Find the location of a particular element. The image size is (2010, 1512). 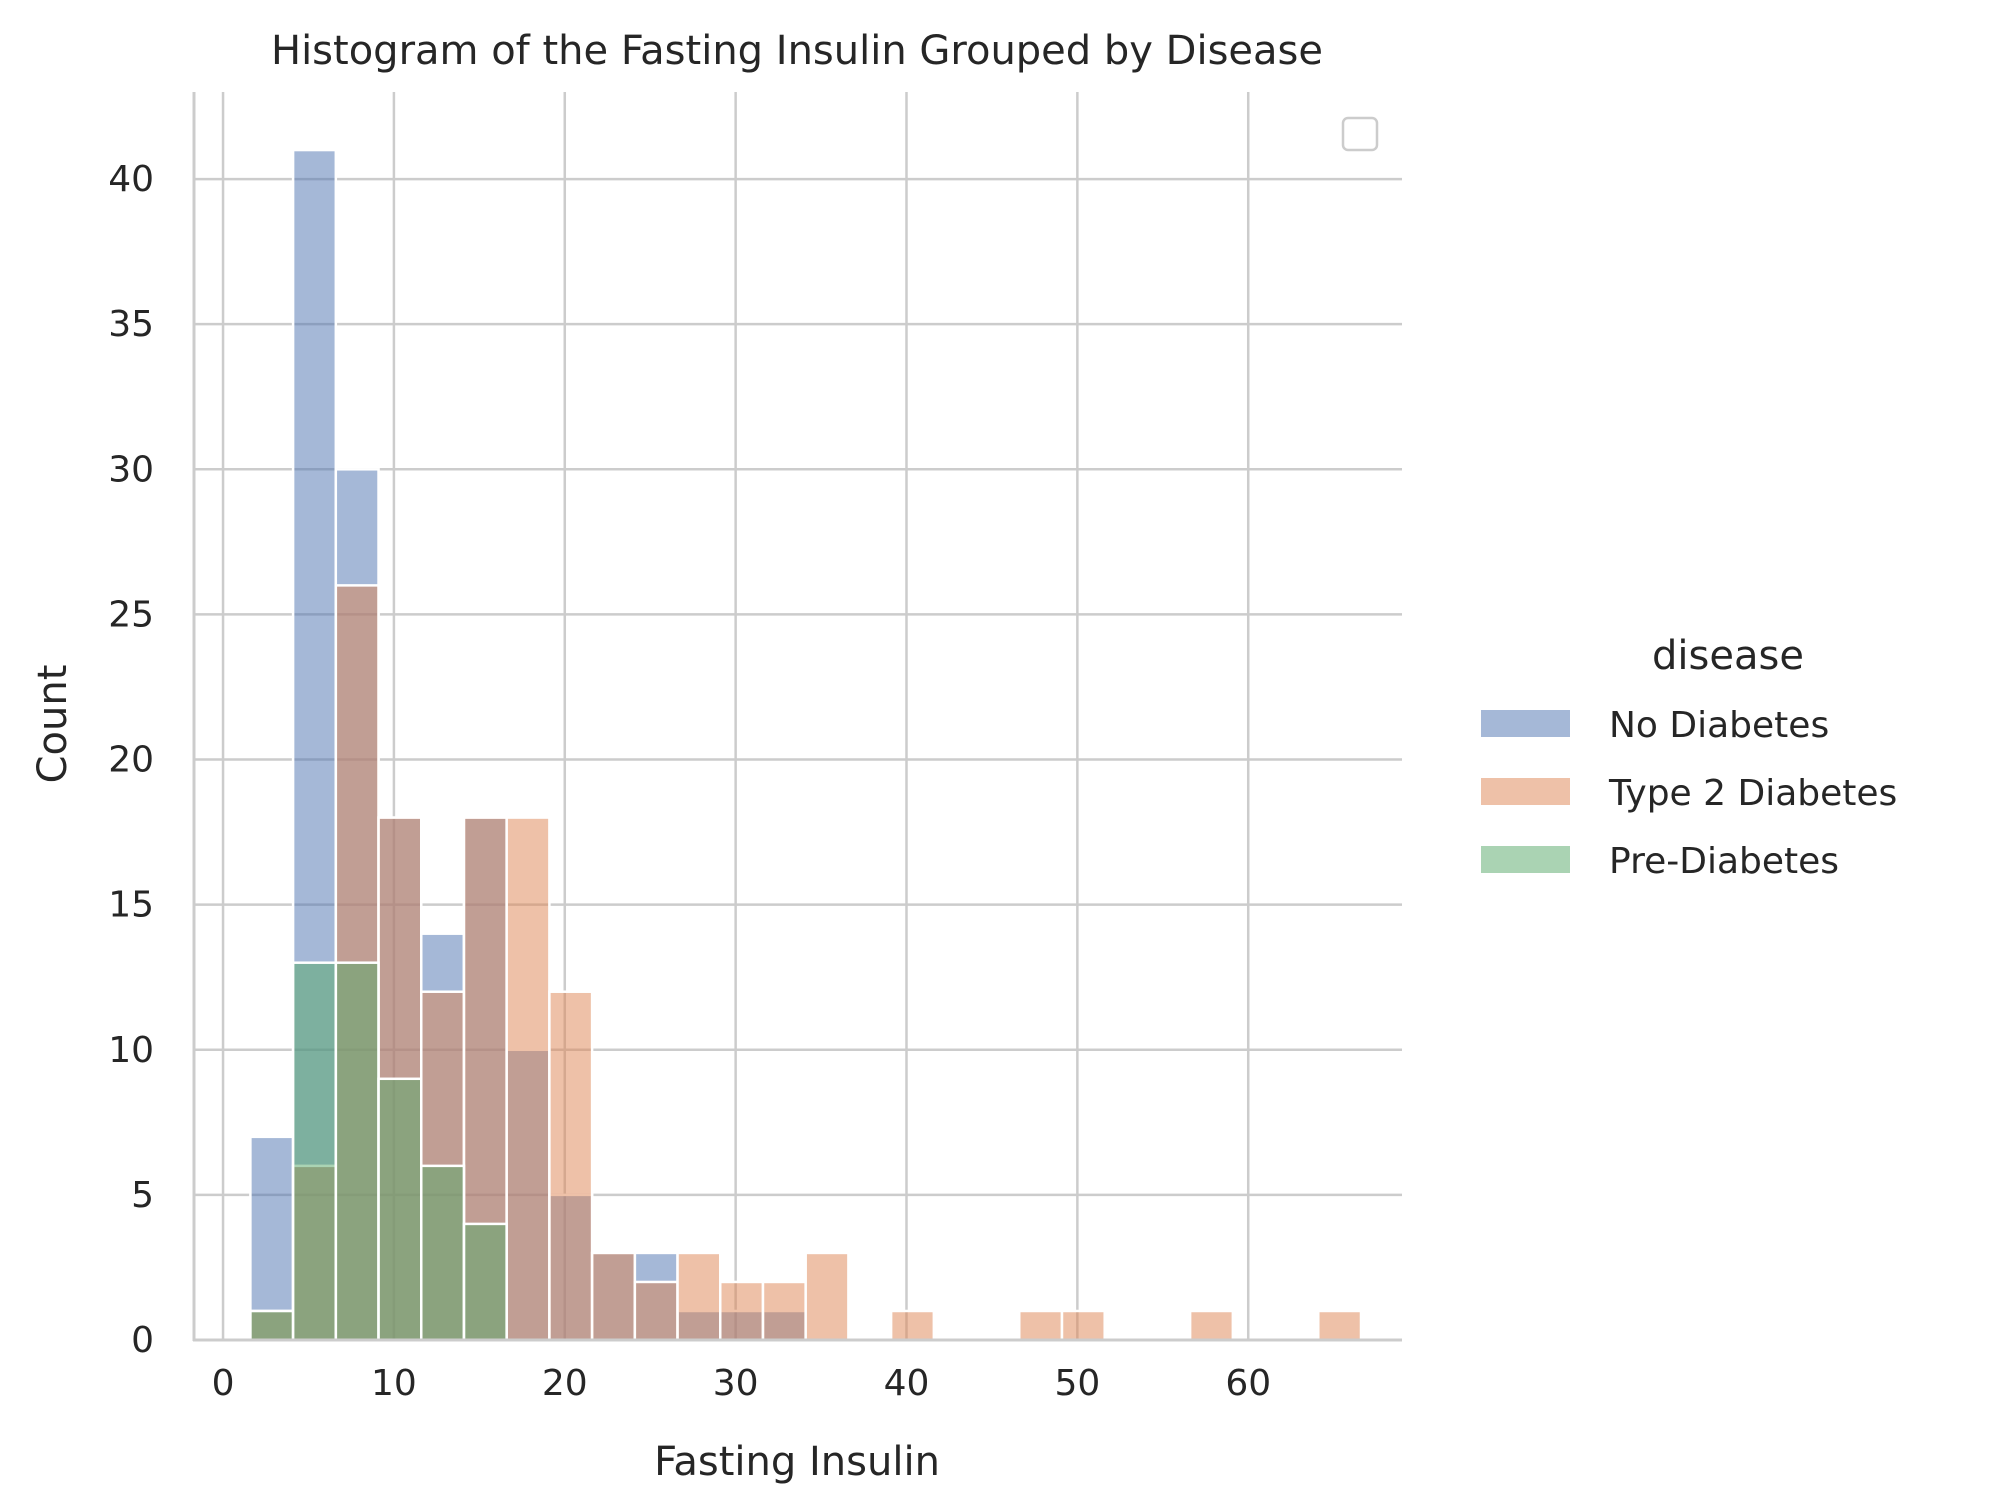

x-tick-label: 50 is located at coordinates (1077, 1383).